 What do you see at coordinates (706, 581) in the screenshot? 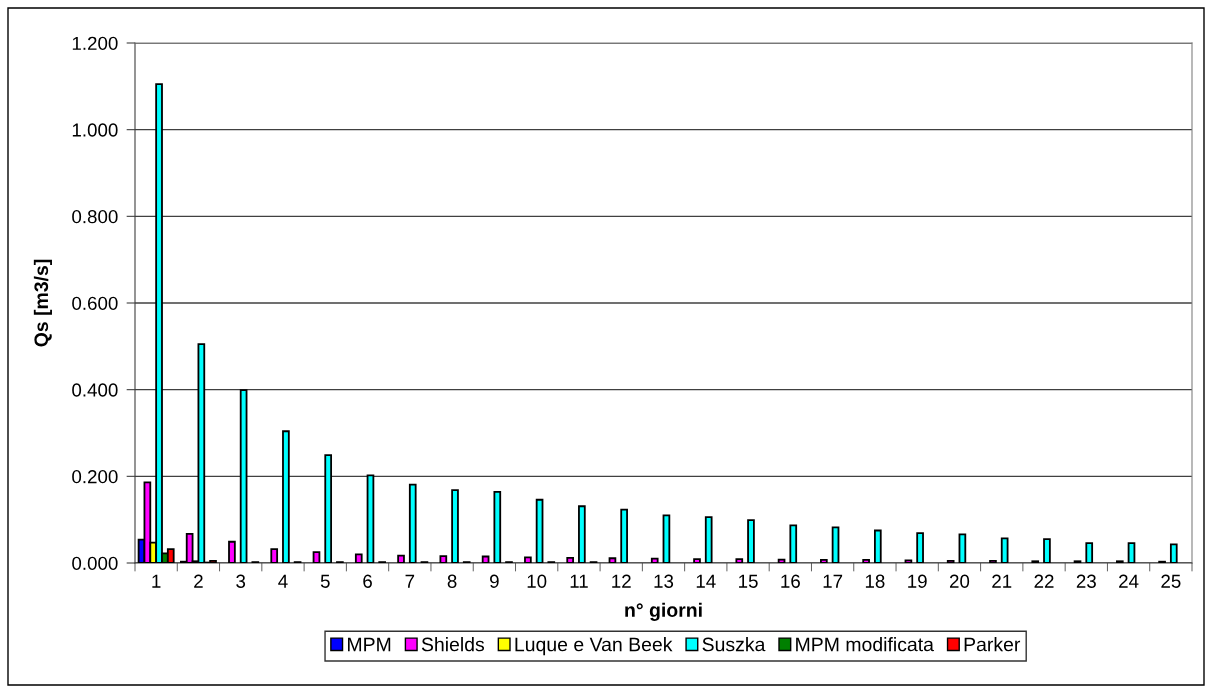
I see `x-tick-label: 14` at bounding box center [706, 581].